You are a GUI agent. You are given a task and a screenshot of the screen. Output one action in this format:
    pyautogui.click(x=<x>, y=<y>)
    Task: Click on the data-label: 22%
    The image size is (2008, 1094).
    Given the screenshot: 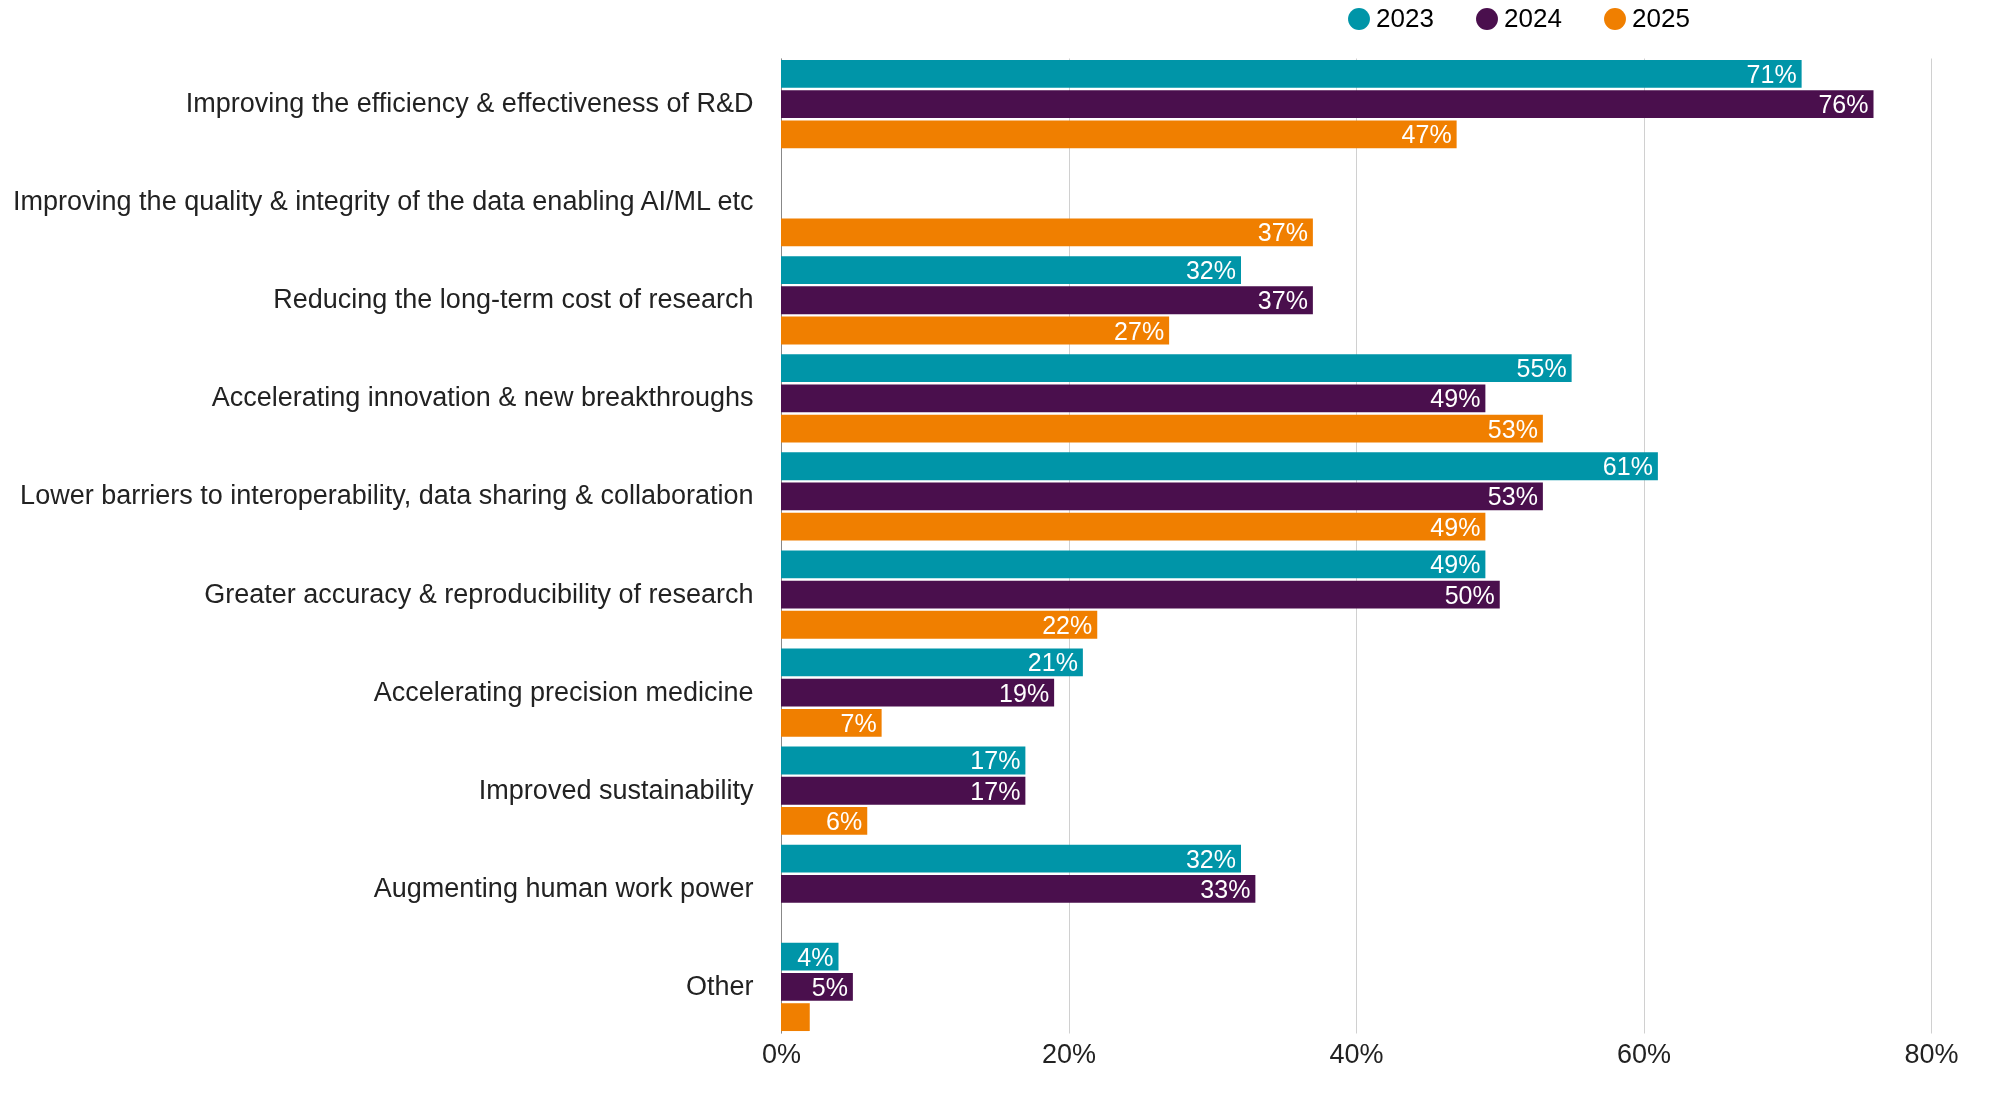 What is the action you would take?
    pyautogui.click(x=1067, y=624)
    